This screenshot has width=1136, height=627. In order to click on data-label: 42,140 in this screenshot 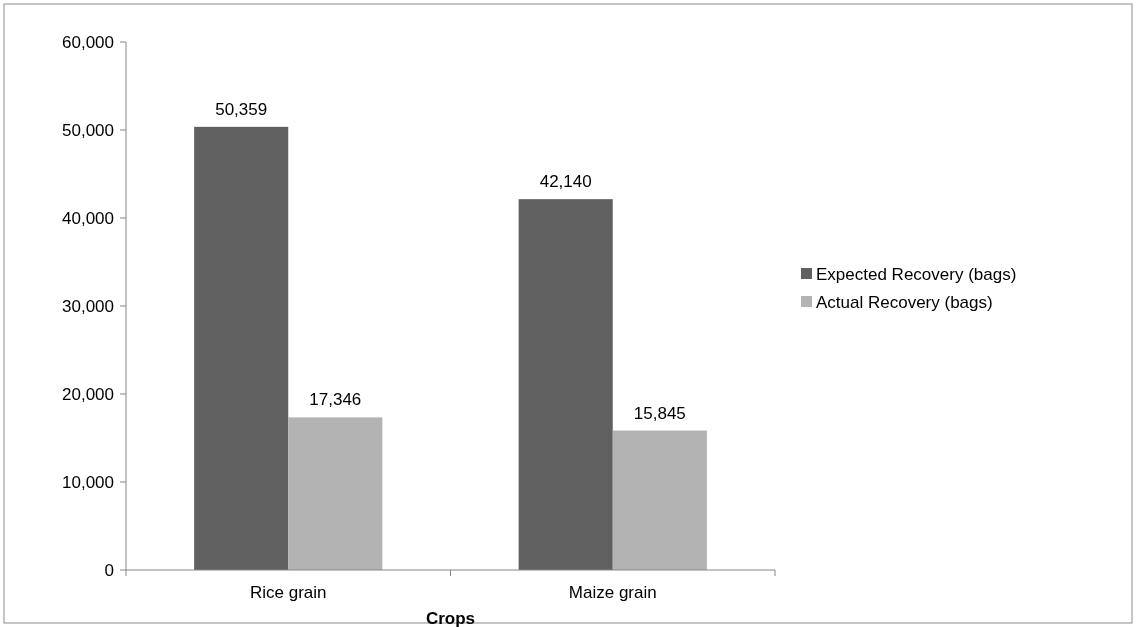, I will do `click(565, 182)`.